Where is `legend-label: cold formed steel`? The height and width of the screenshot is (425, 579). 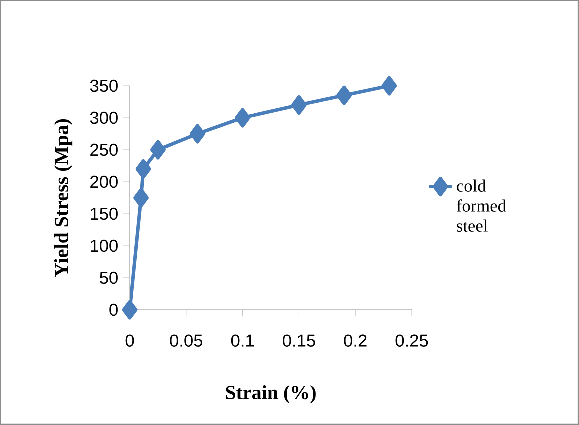 legend-label: cold formed steel is located at coordinates (481, 206).